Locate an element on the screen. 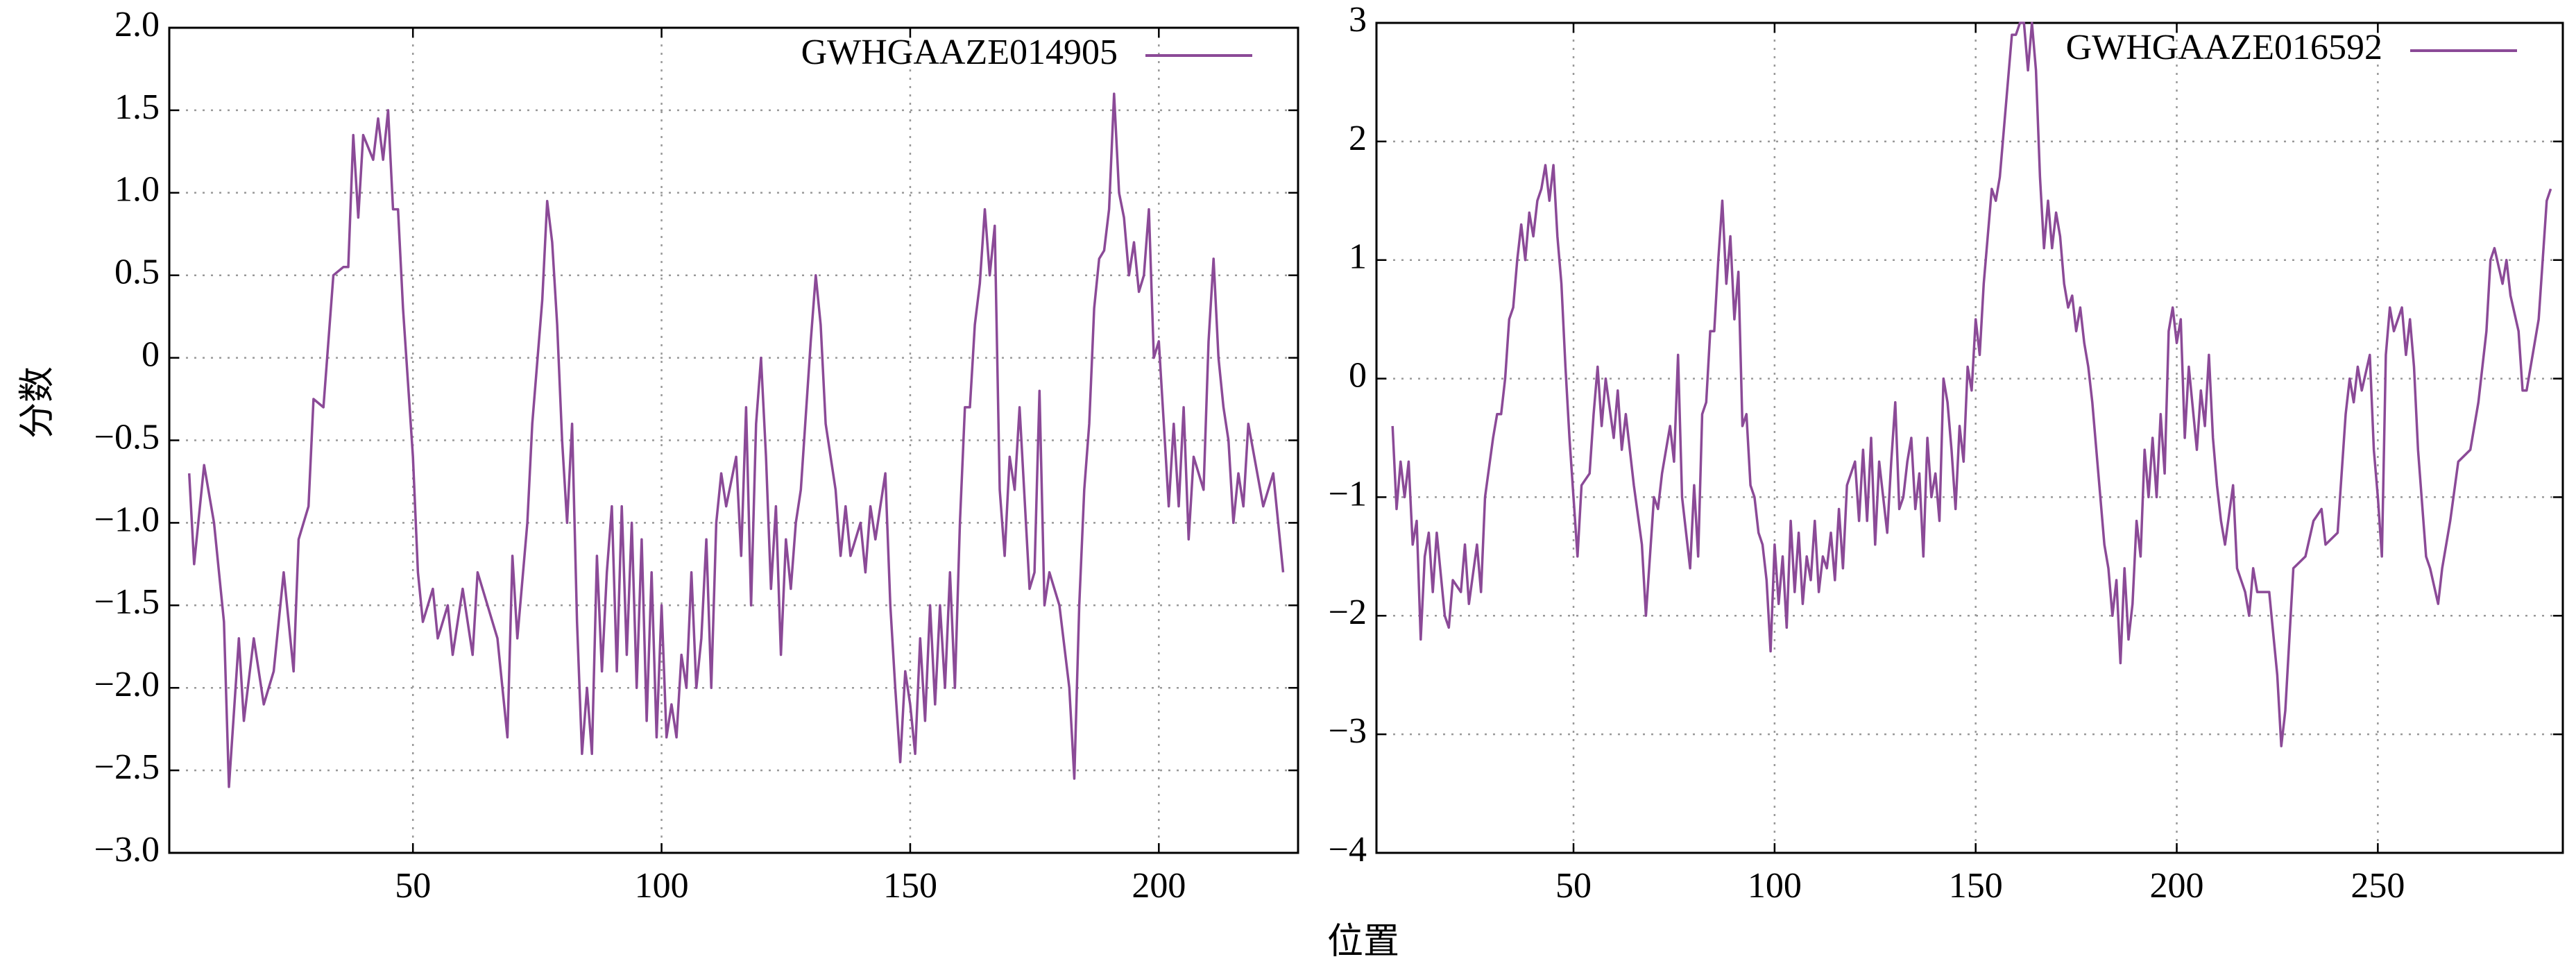  y-tick-label: 1 is located at coordinates (1358, 257).